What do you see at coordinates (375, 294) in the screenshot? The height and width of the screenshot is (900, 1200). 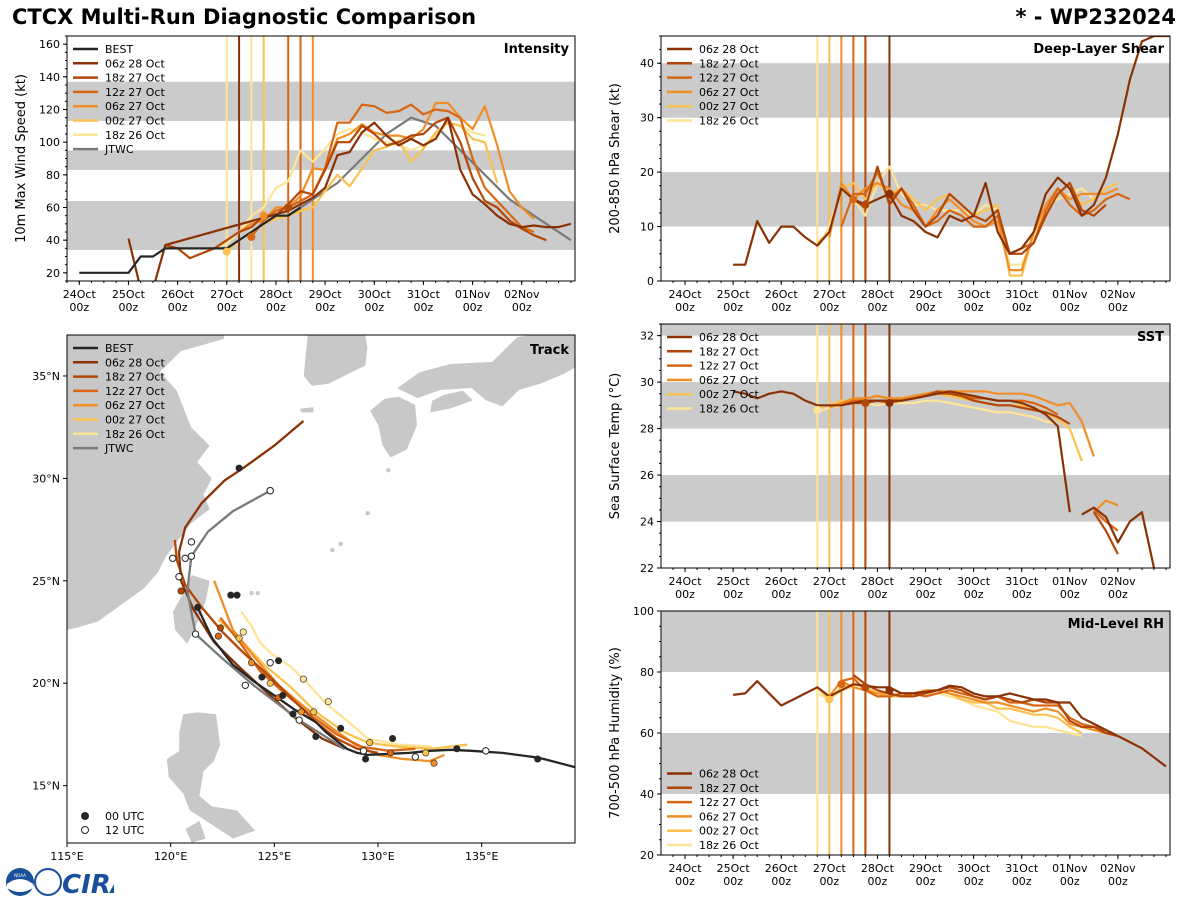 I see `intensity-xtick-day: 30Oct` at bounding box center [375, 294].